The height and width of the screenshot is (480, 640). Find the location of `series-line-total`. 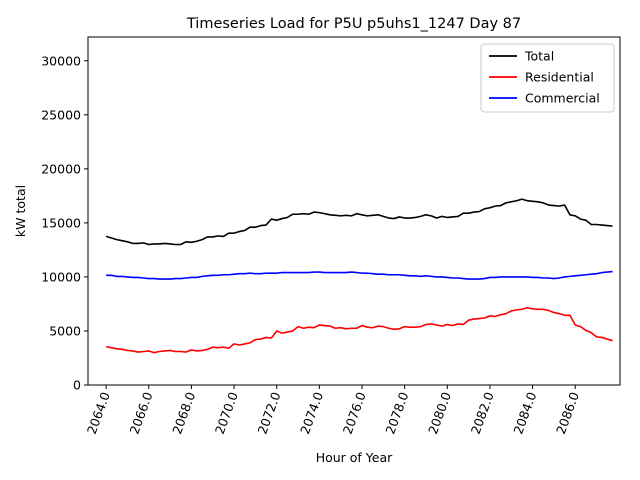

series-line-total is located at coordinates (359, 222).